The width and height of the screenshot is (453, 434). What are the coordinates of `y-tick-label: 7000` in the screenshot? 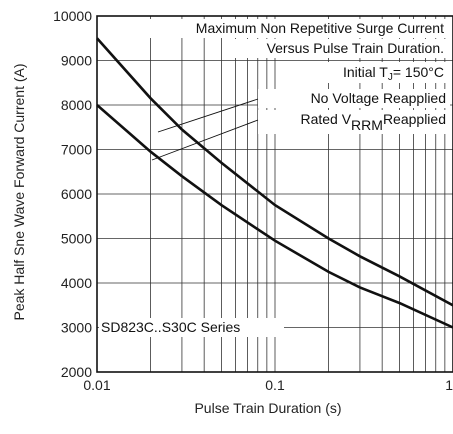 It's located at (76, 150).